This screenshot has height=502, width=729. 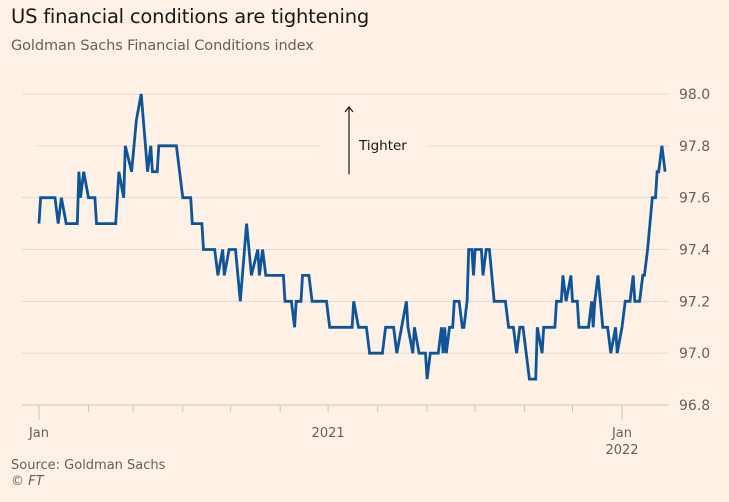 What do you see at coordinates (328, 433) in the screenshot?
I see `x-tick-label: 2021` at bounding box center [328, 433].